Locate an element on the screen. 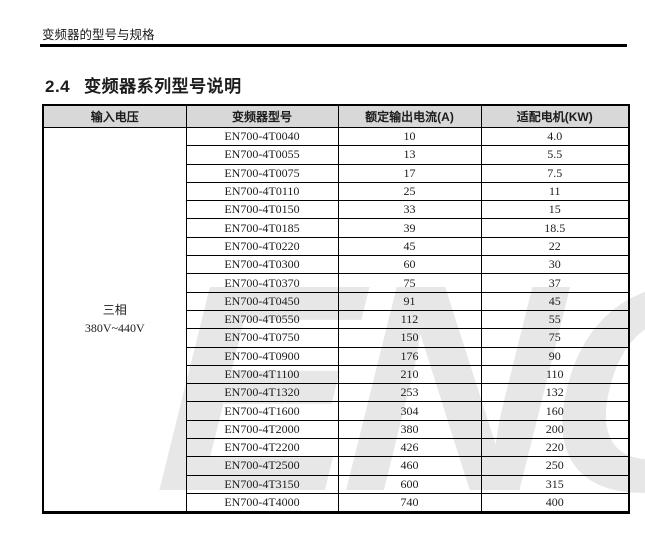 This screenshot has width=645, height=553. rated-current-cell: 600 is located at coordinates (409, 484).